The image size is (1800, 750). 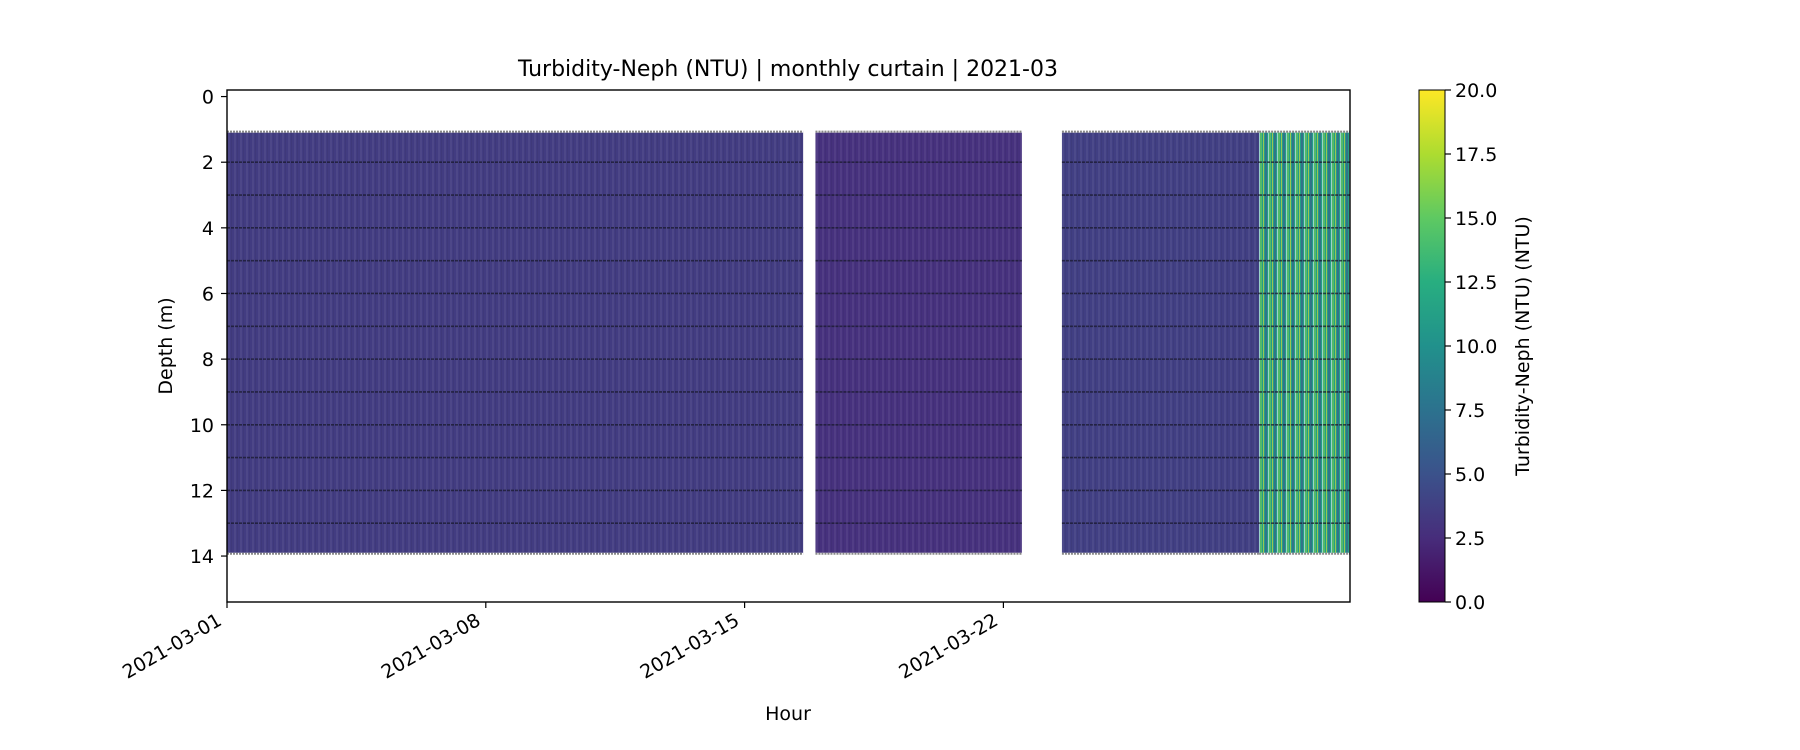 I want to click on y-tick-label: 8, so click(x=208, y=360).